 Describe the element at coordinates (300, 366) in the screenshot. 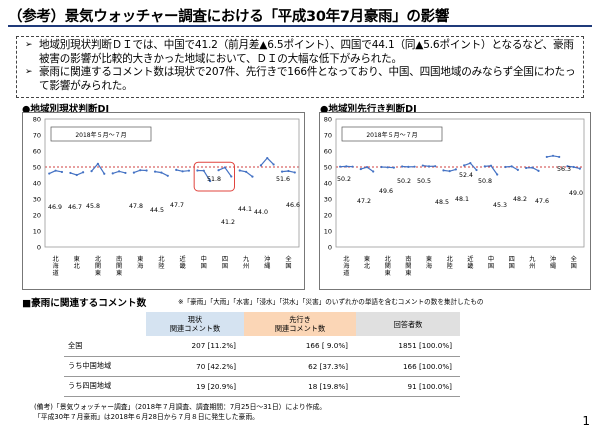

I see `table-cell-future: 62 [37.3%]` at that location.